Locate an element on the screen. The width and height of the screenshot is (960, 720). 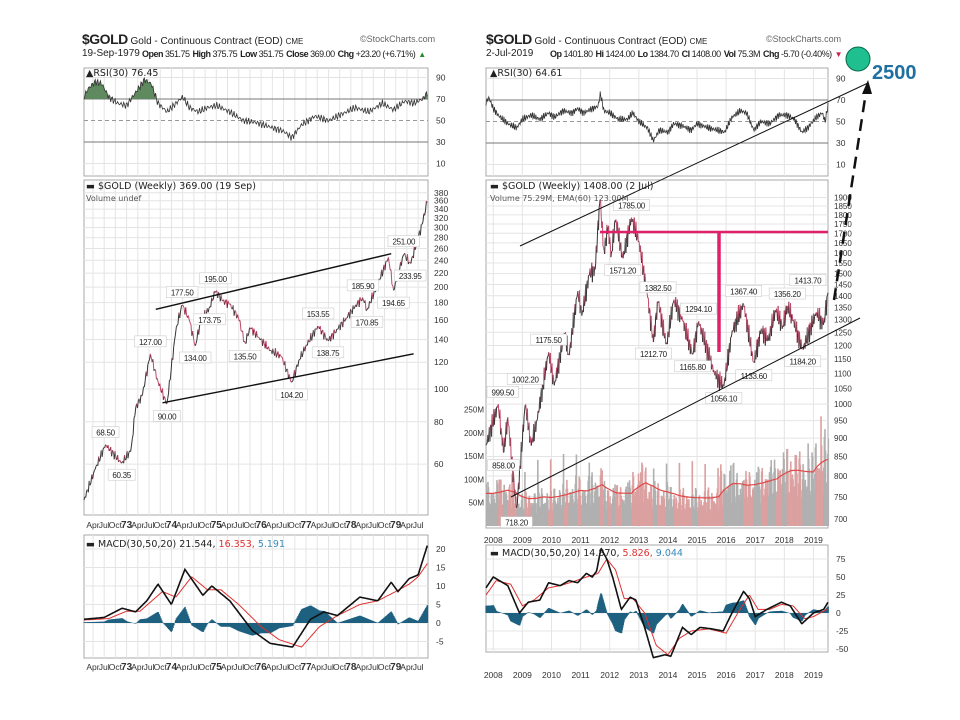
x-tick-label: 73 is located at coordinates (127, 667).